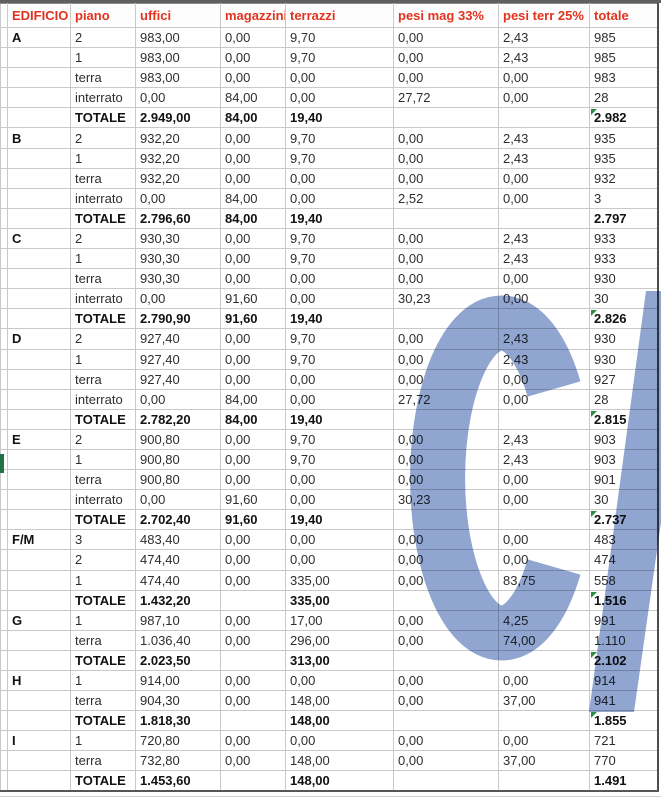 This screenshot has height=800, width=661. Describe the element at coordinates (624, 178) in the screenshot. I see `value-cell: 932` at that location.